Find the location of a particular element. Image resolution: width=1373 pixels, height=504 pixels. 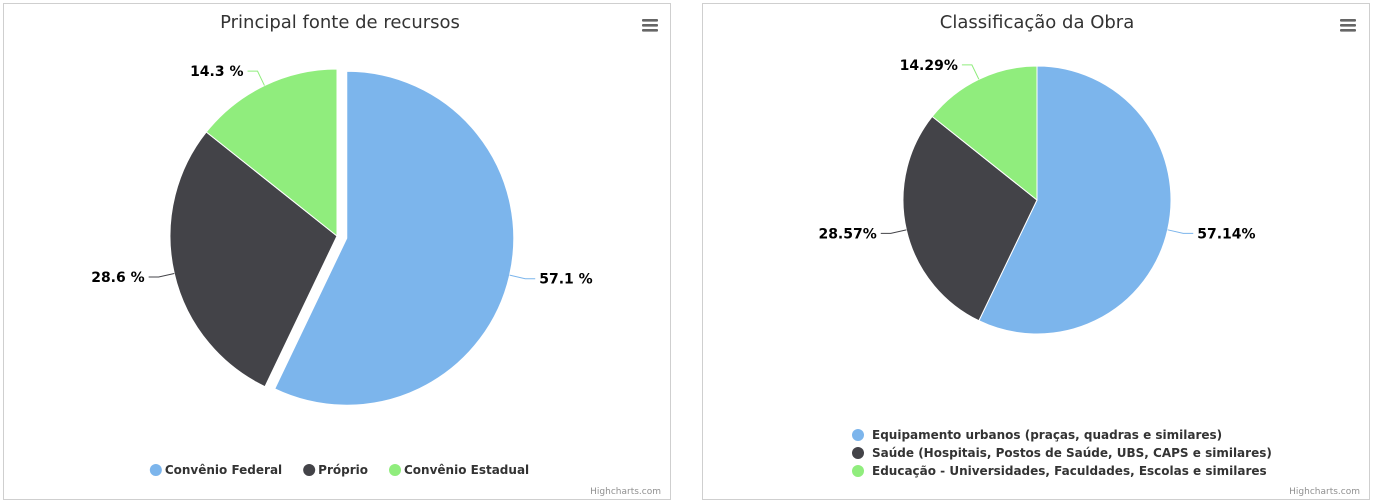

data-label: 28.57% is located at coordinates (847, 234).